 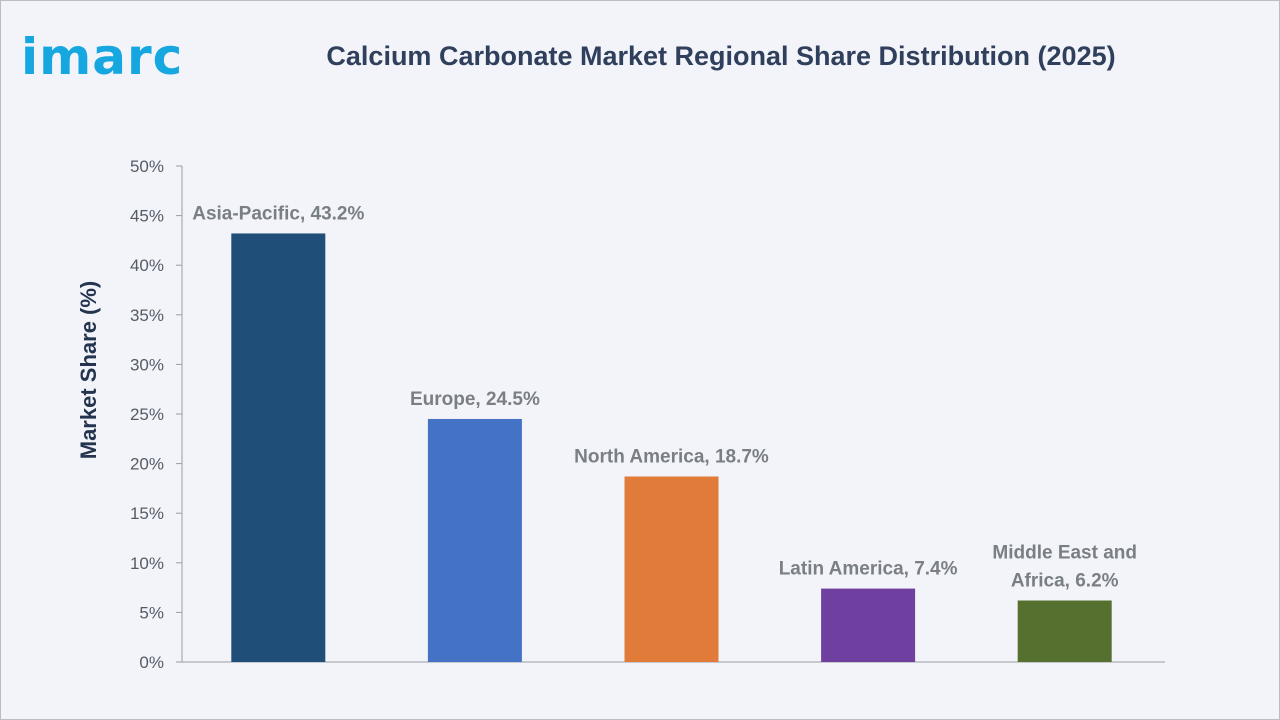 I want to click on data-label: Middle East and, so click(x=1064, y=552).